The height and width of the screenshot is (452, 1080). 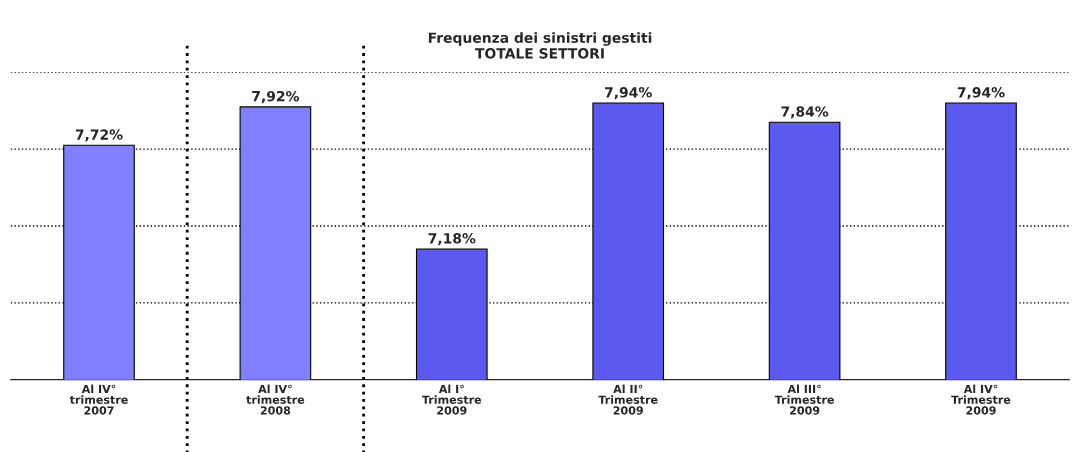 I want to click on x-tick-label: Al I° Trimestre 2009, so click(x=452, y=399).